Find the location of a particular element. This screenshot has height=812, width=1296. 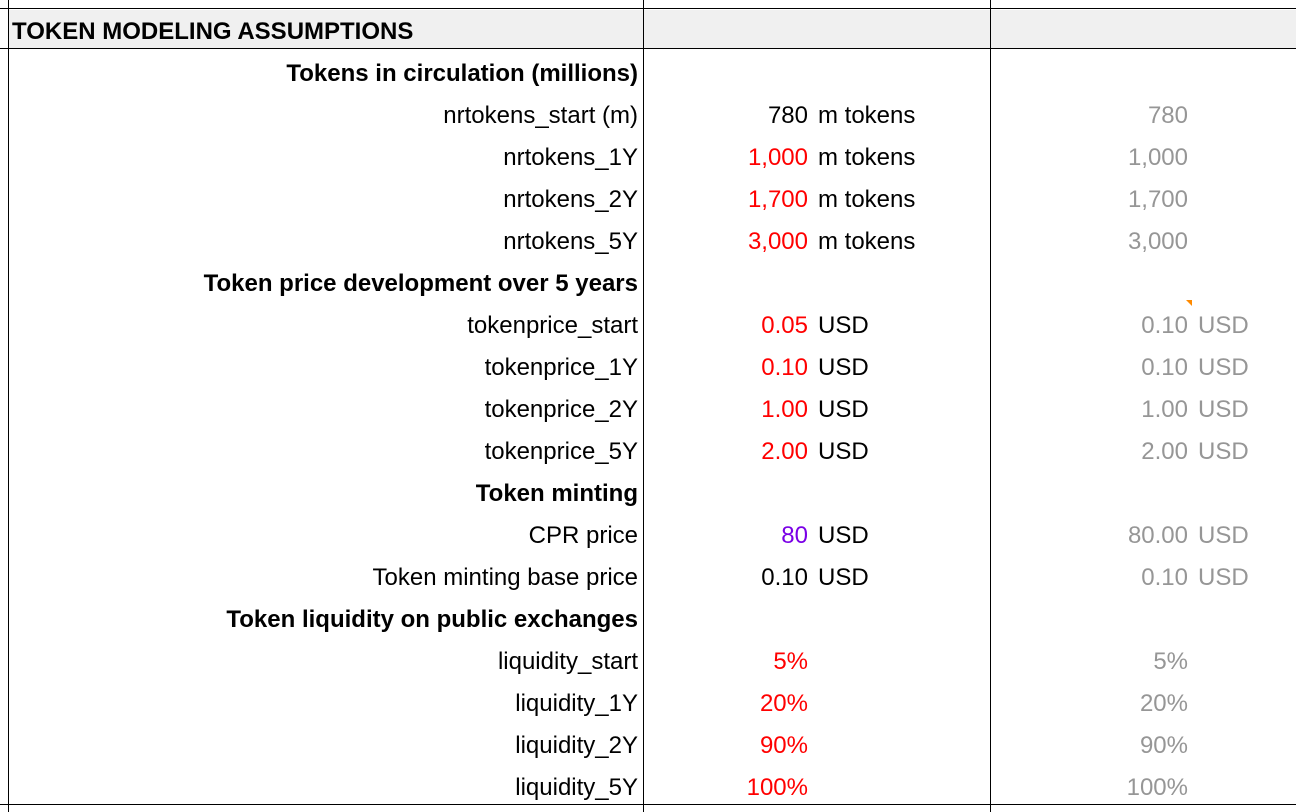

value-cell: 5% is located at coordinates (790, 661).